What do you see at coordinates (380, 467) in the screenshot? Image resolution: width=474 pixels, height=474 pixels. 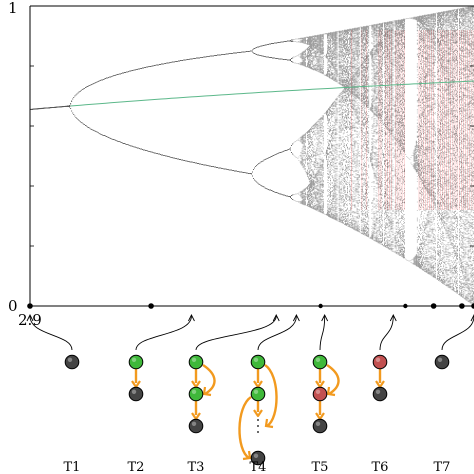 I see `transition-type-label: T6` at bounding box center [380, 467].